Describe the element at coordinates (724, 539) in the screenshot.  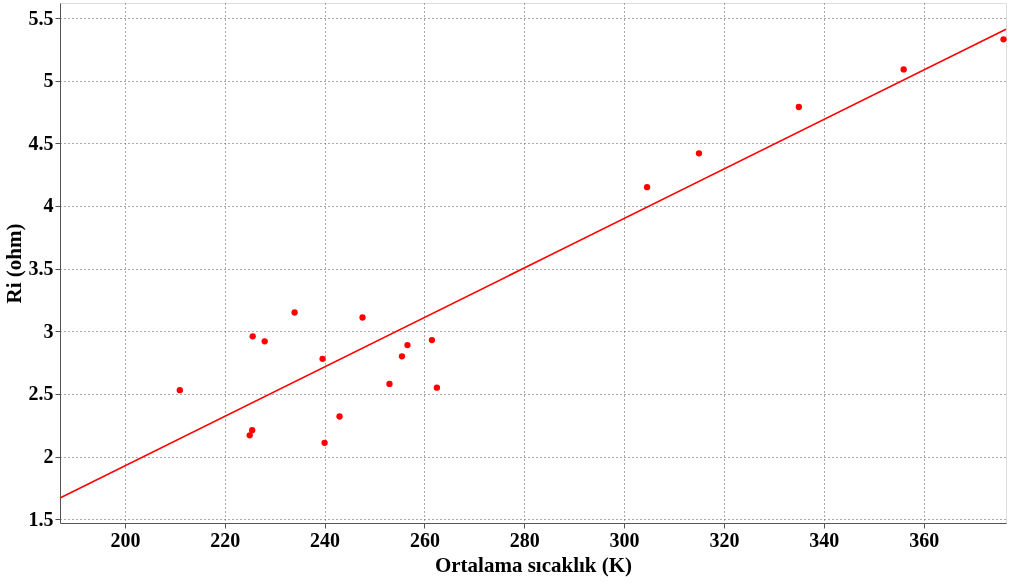
I see `x-tick-label: 320` at that location.